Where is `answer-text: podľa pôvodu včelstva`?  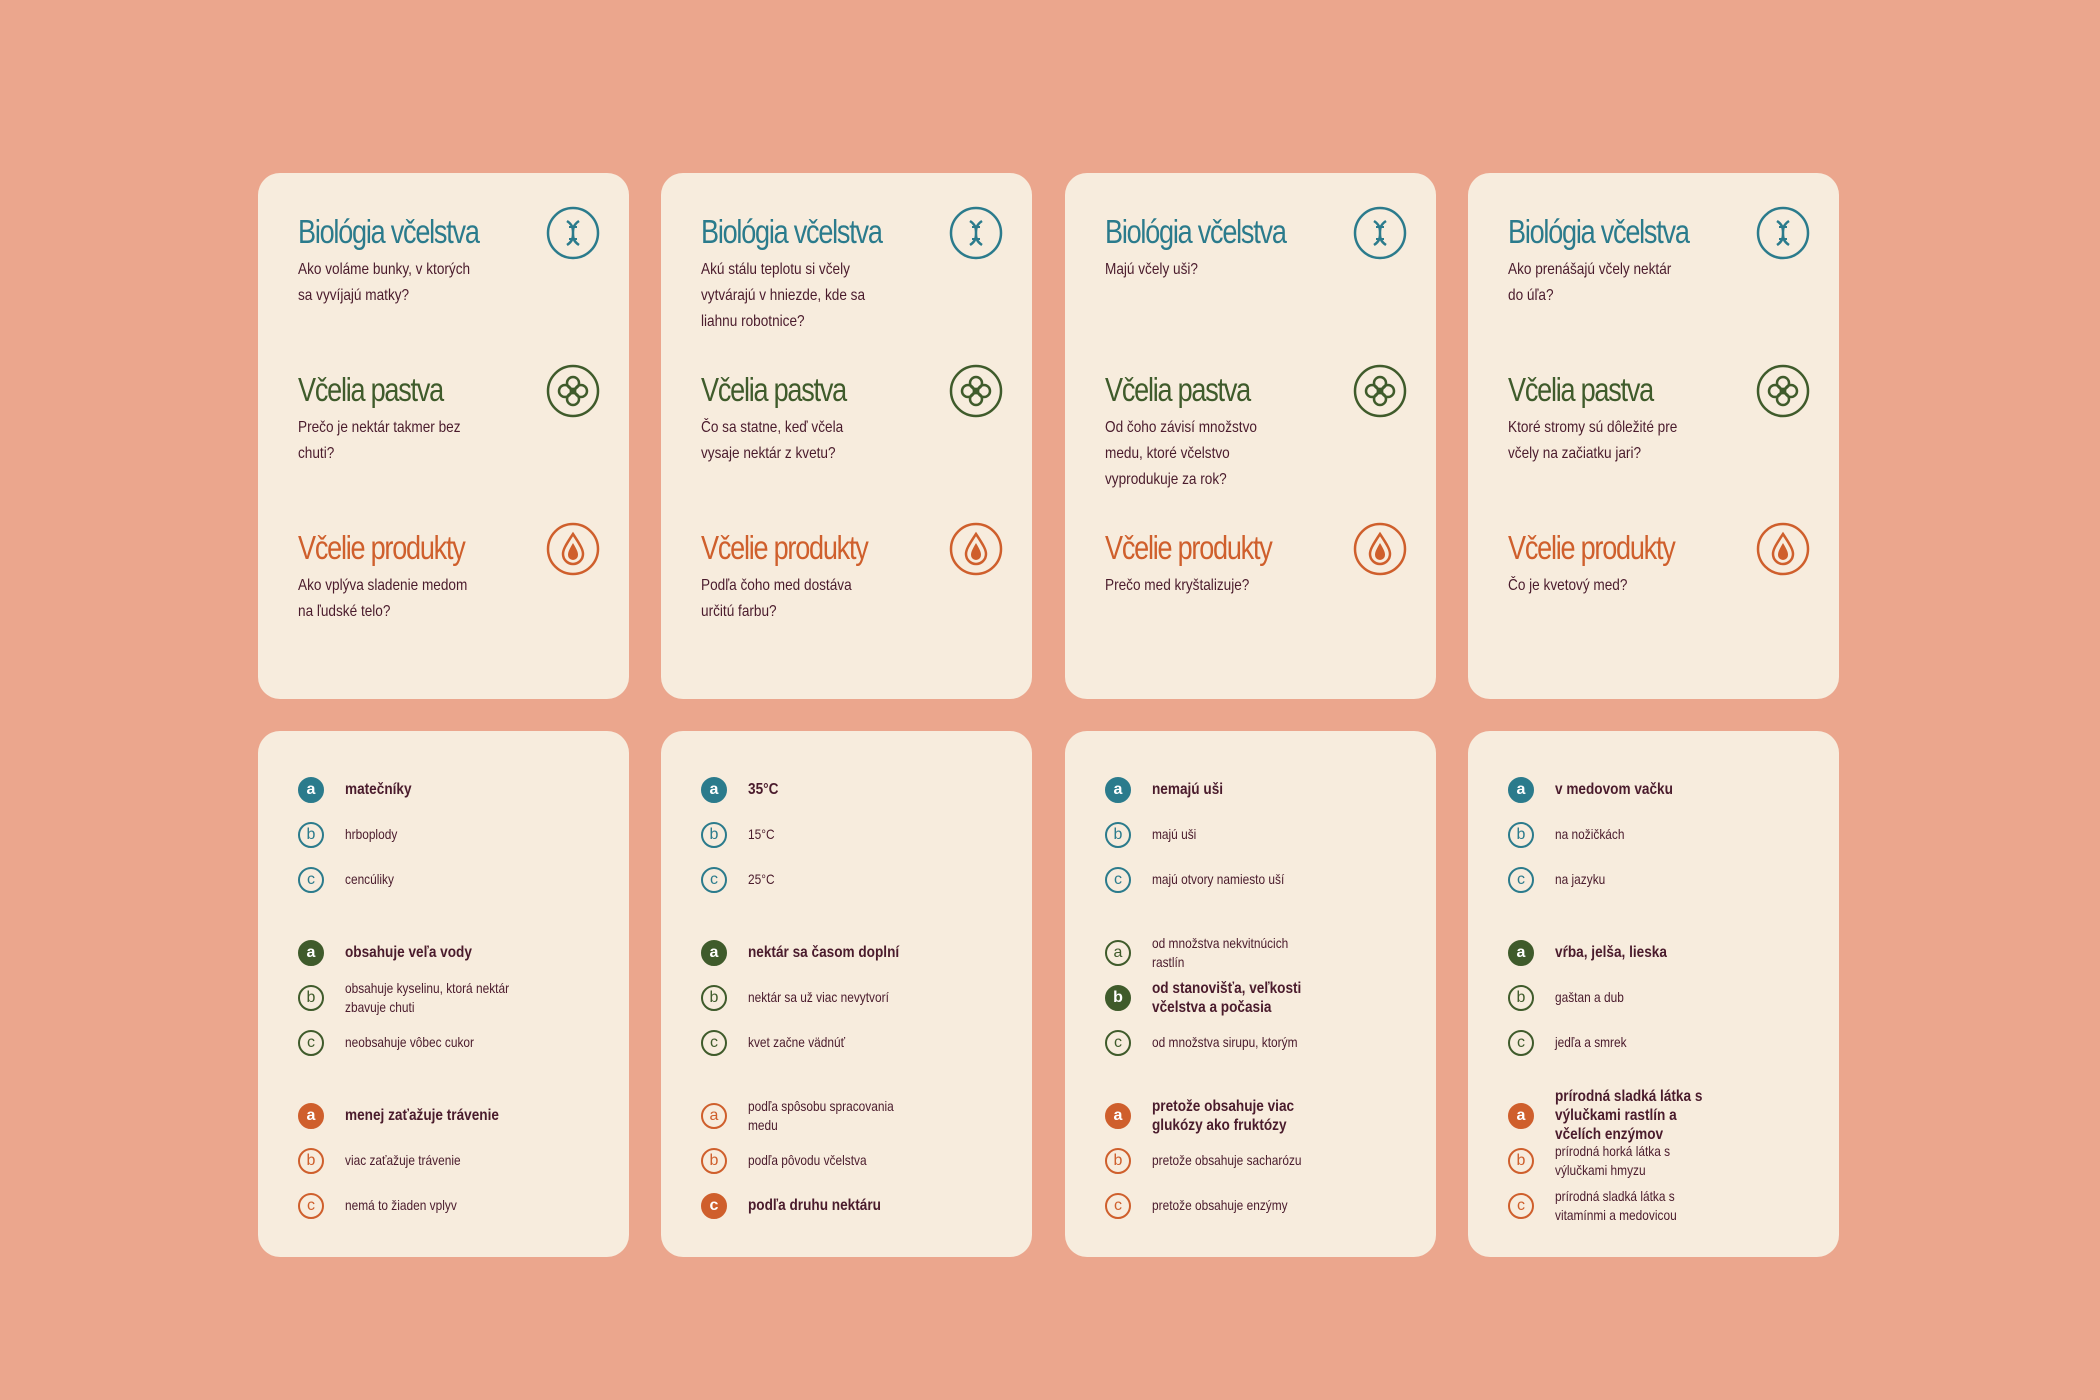
answer-text: podľa pôvodu včelstva is located at coordinates (807, 1160).